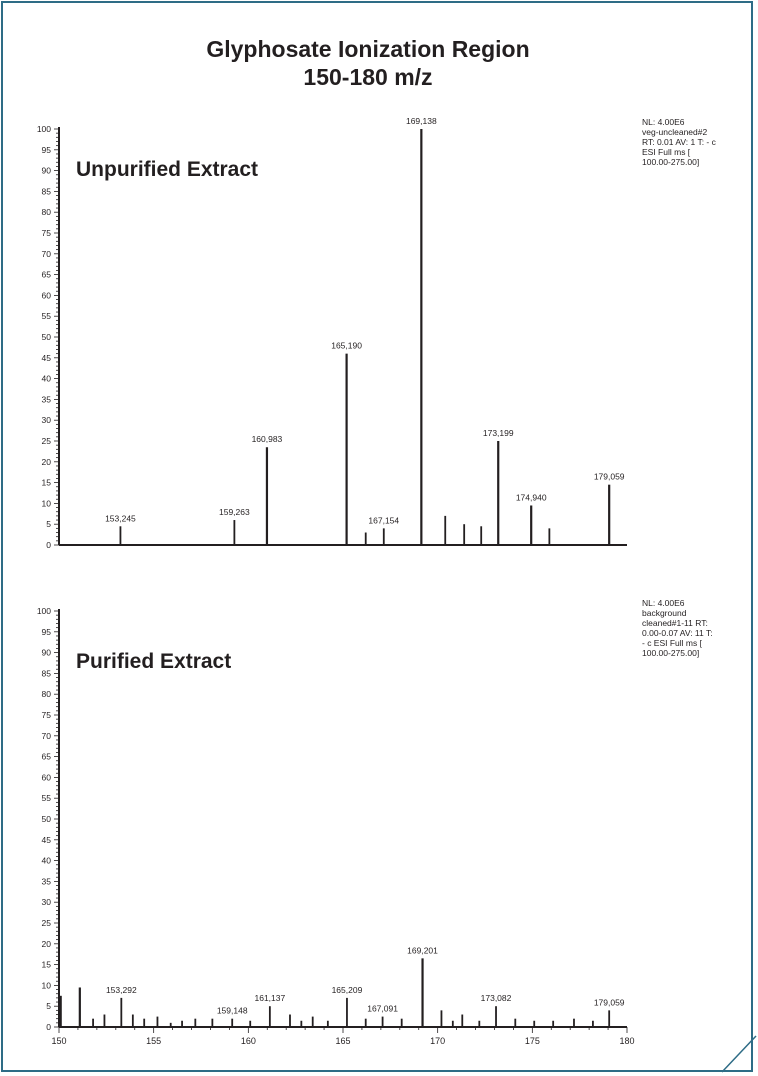 This screenshot has width=758, height=1076. Describe the element at coordinates (368, 49) in the screenshot. I see `chart-title: Glyphosate Ionization Region` at that location.